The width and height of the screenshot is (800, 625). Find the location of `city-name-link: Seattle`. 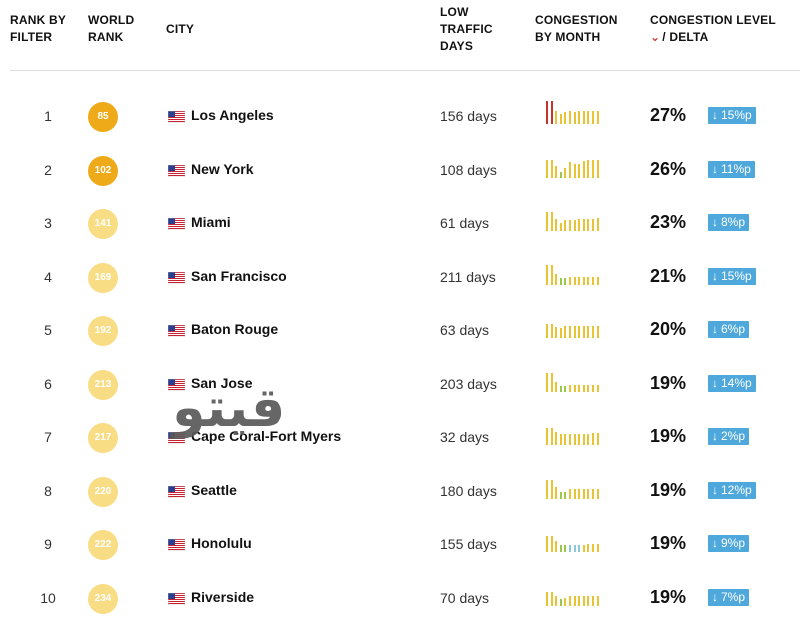

city-name-link: Seattle is located at coordinates (214, 489).